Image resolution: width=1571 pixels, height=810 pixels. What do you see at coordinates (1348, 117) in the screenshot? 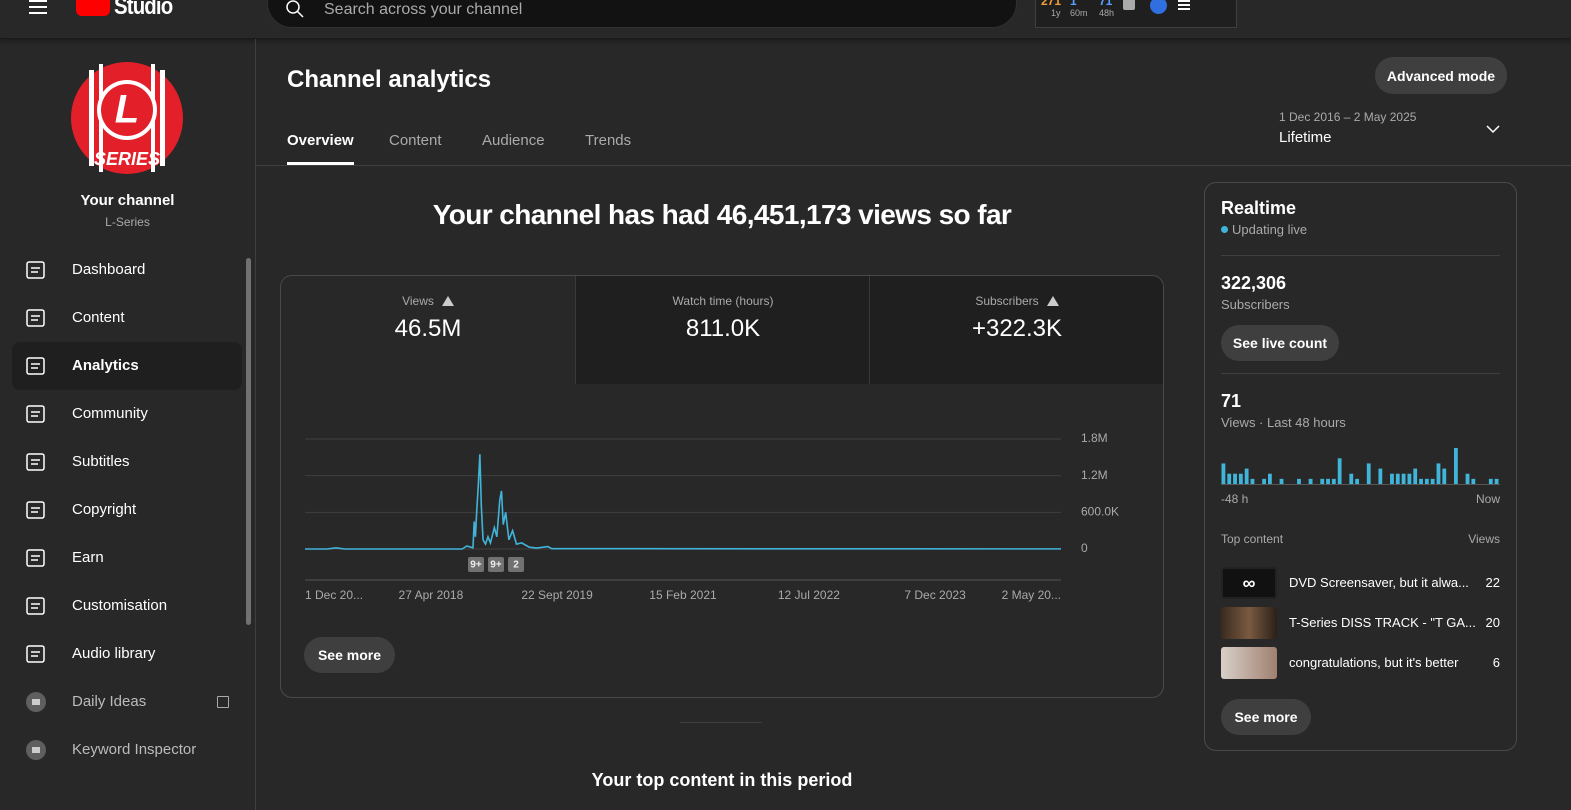
I see `date-range: 1 Dec 2016 – 2 May 2025` at bounding box center [1348, 117].